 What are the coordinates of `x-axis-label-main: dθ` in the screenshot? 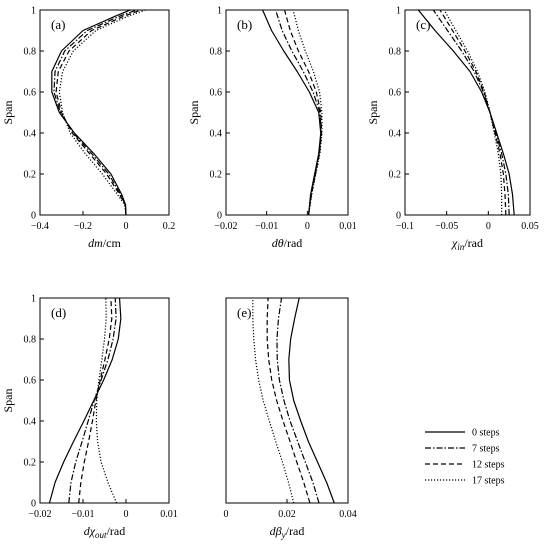 It's located at (278, 243).